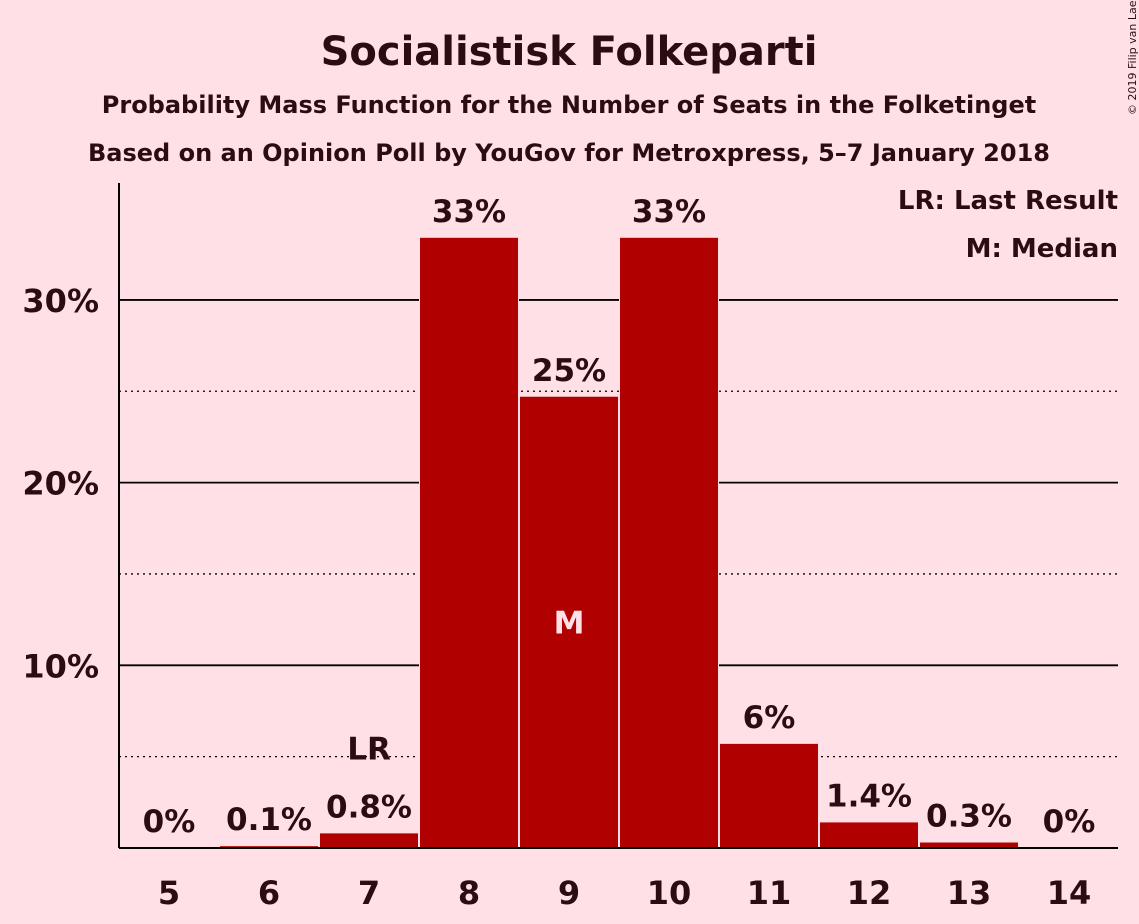 This screenshot has height=924, width=1139. What do you see at coordinates (60, 301) in the screenshot?
I see `y-tick-label: 30%` at bounding box center [60, 301].